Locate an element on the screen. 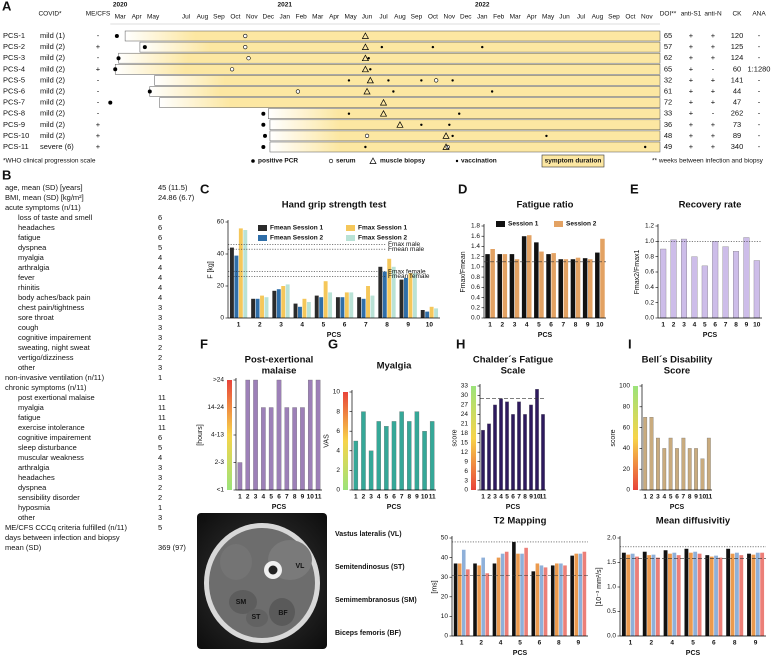  month-label: Feb is located at coordinates (302, 17).